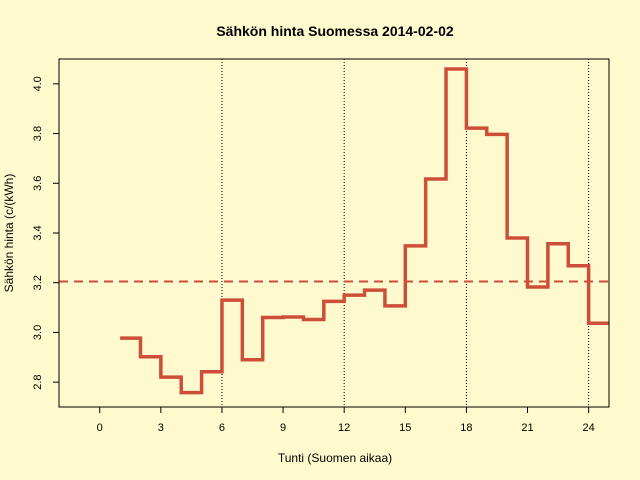  What do you see at coordinates (38, 381) in the screenshot?
I see `y-tick-label-0: 2.8` at bounding box center [38, 381].